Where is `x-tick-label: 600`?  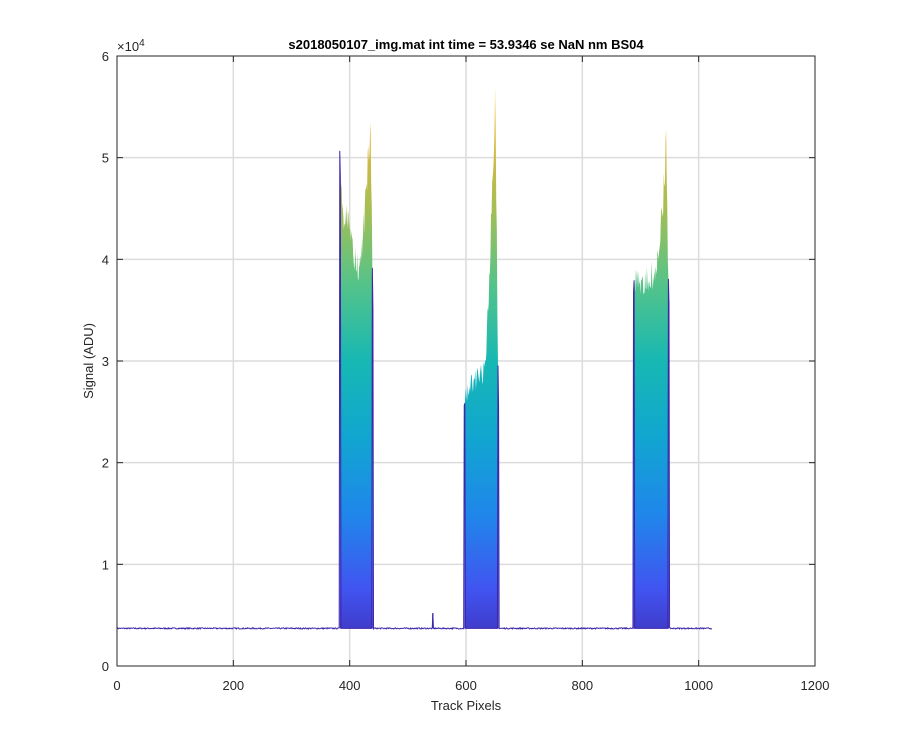 x-tick-label: 600 is located at coordinates (466, 685).